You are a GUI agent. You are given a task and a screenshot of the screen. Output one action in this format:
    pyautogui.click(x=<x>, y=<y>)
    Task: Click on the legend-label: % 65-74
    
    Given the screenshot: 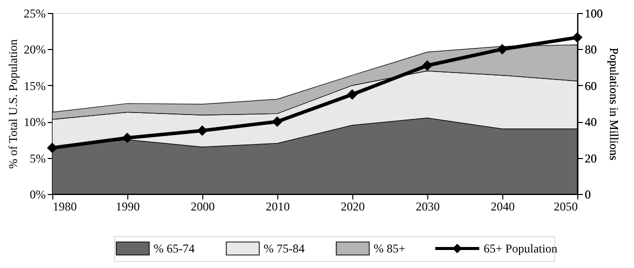 What is the action you would take?
    pyautogui.click(x=174, y=249)
    